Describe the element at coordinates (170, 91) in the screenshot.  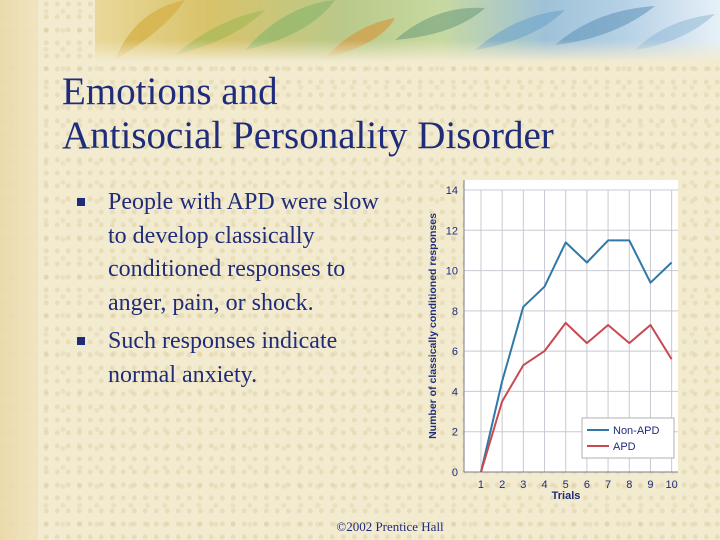
I see `title-line-1: Emotions and` at that location.